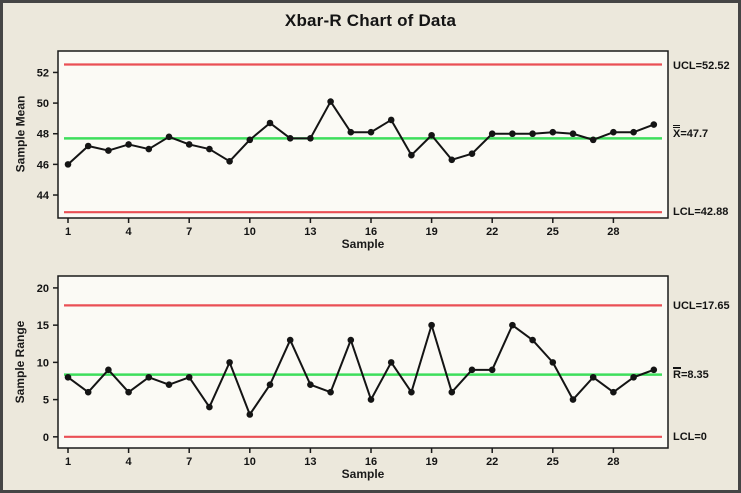 The width and height of the screenshot is (741, 493). Describe the element at coordinates (43, 73) in the screenshot. I see `y-tick-label: 52` at that location.